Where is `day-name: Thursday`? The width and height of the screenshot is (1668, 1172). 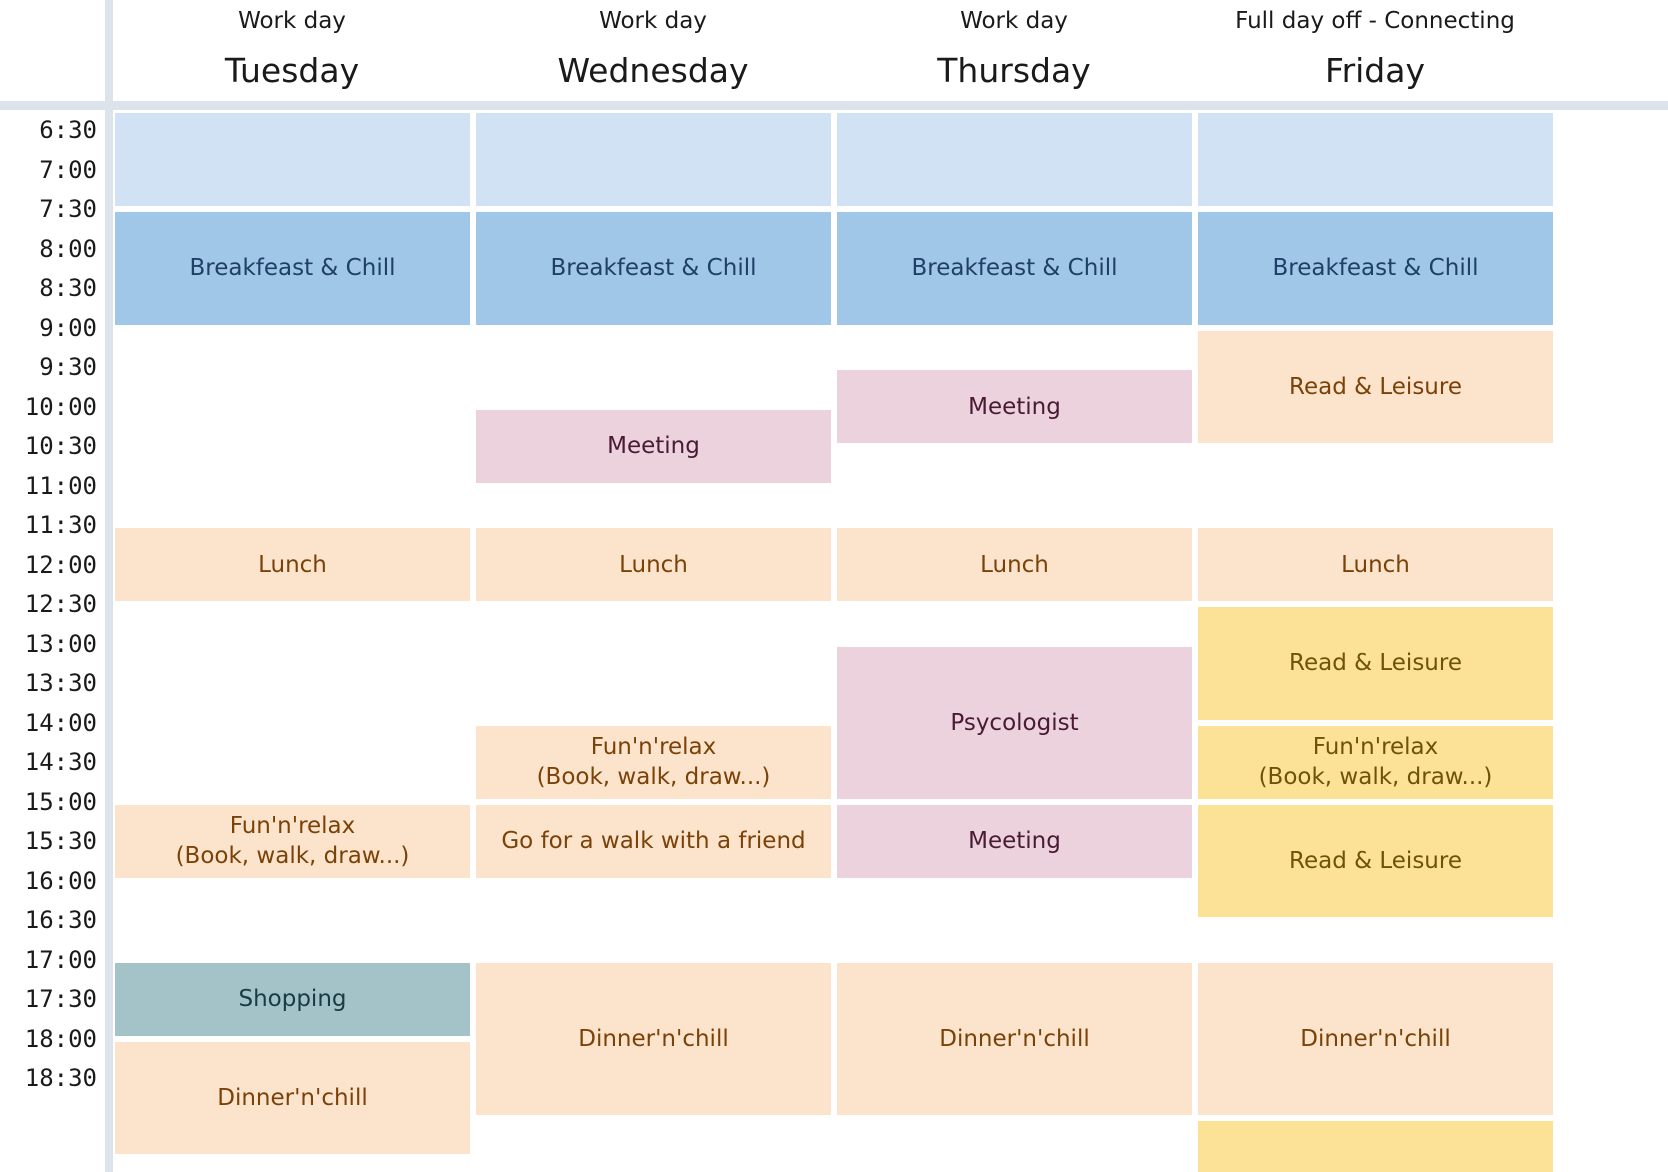
day-name: Thursday is located at coordinates (1014, 70).